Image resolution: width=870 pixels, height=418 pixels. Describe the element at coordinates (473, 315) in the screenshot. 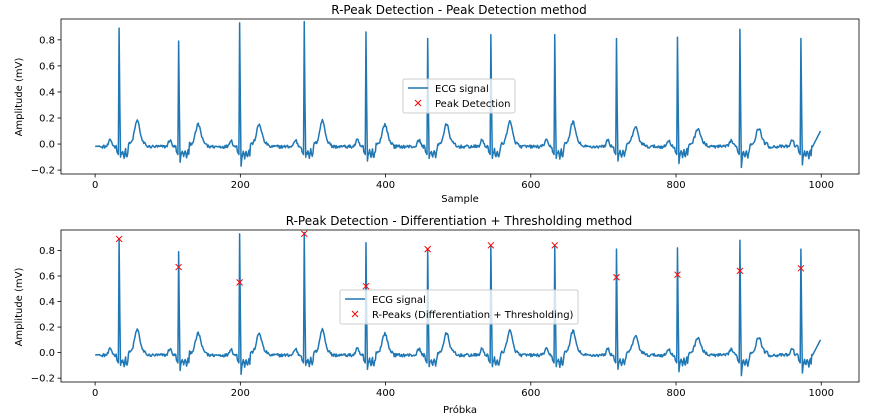

I see `legend-label-r-peaks: R-Peaks (Differentiation + Thresholding)` at that location.